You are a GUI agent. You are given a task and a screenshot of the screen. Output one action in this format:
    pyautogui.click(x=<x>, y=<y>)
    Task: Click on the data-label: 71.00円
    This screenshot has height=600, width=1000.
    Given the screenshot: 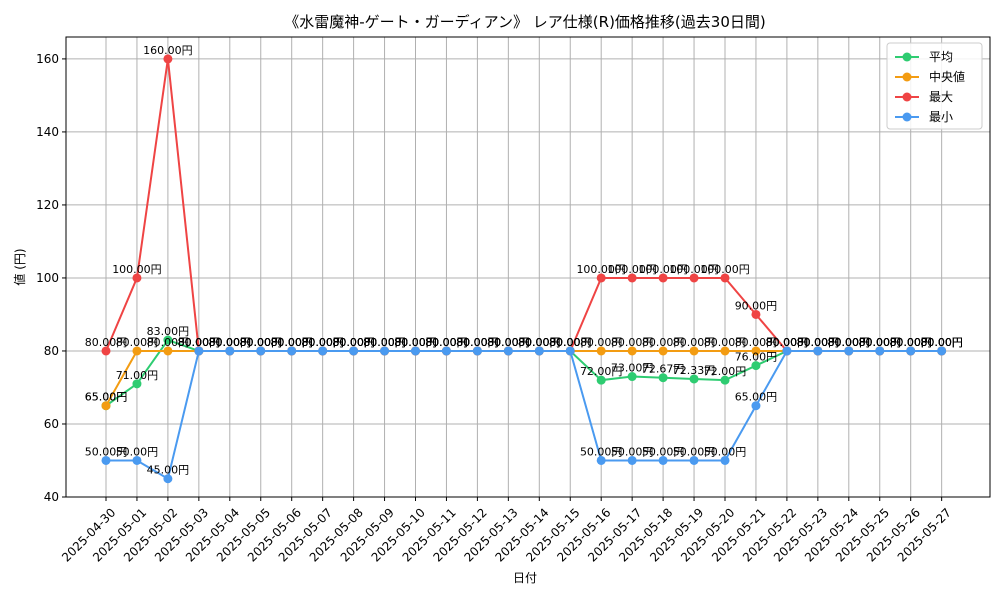 What is the action you would take?
    pyautogui.click(x=137, y=375)
    